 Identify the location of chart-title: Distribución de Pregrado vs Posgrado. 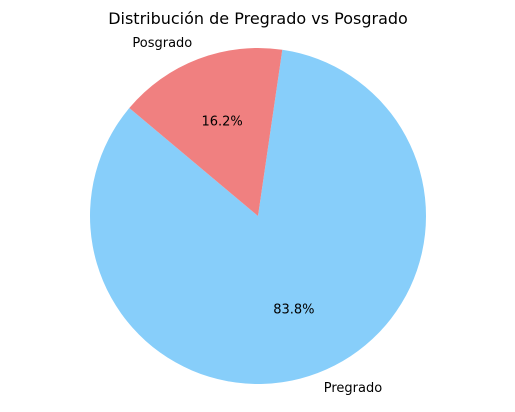
(258, 18).